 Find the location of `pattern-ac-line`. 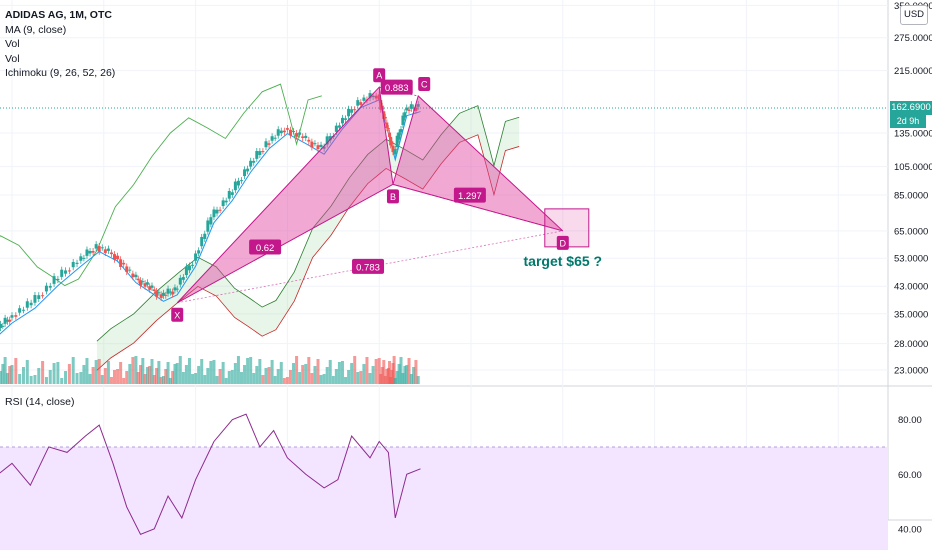

pattern-ac-line is located at coordinates (399, 91).